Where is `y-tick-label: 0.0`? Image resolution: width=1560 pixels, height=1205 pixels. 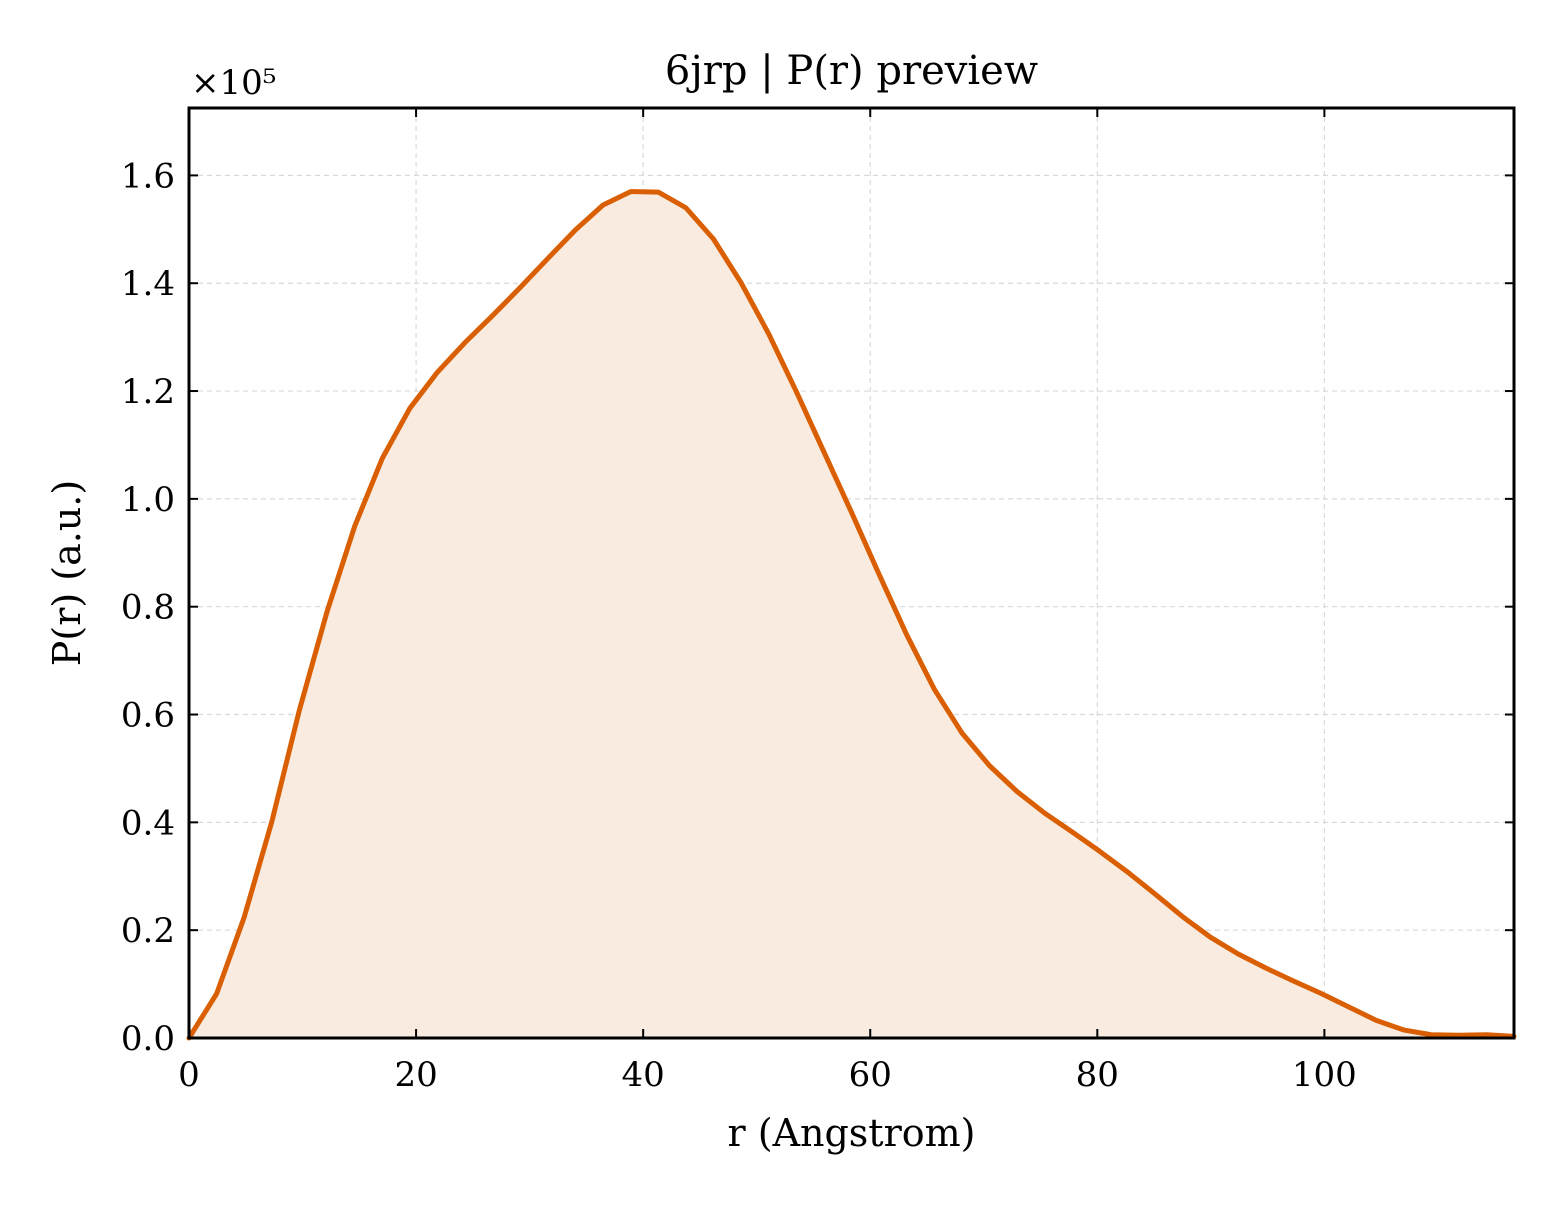 y-tick-label: 0.0 is located at coordinates (148, 1039).